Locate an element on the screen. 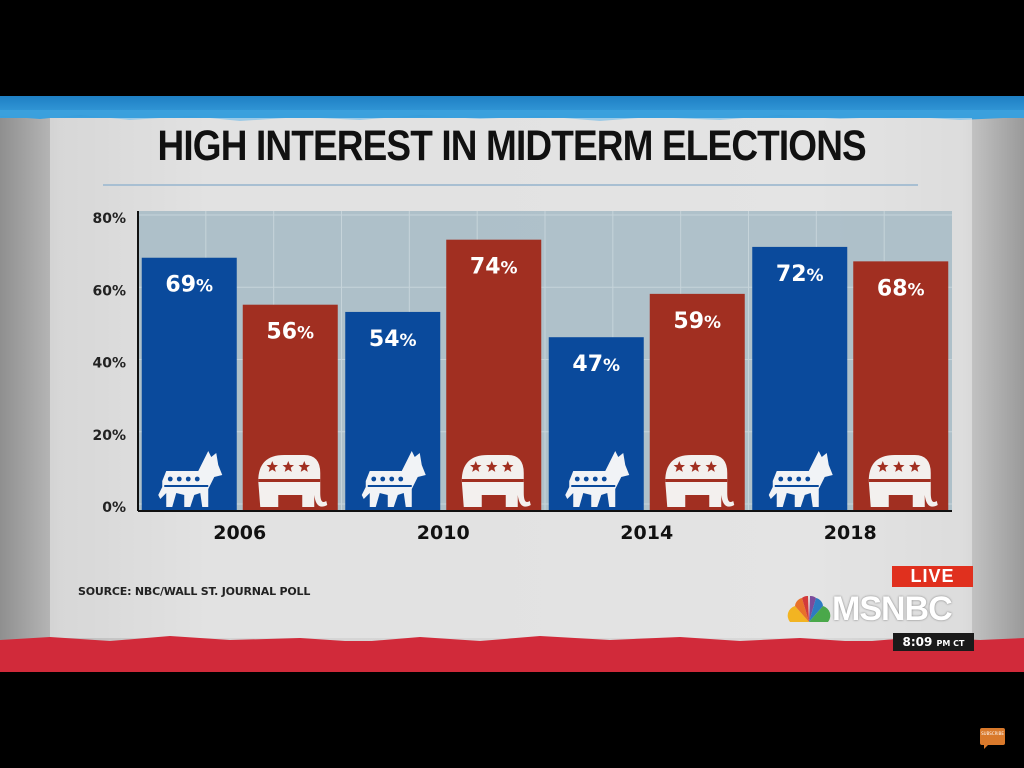  democrat-bar-group: 72% is located at coordinates (800, 378).